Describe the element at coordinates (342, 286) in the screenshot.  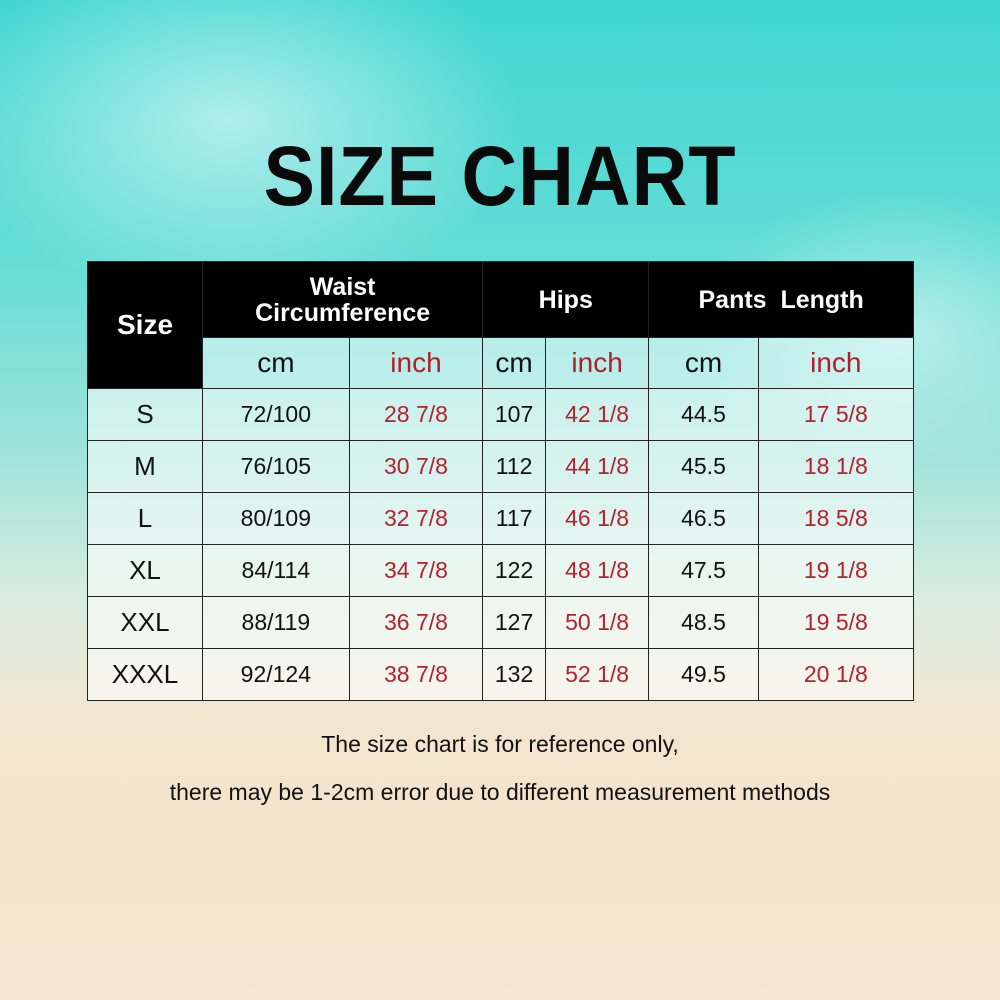
I see `waist-line1: Waist` at that location.